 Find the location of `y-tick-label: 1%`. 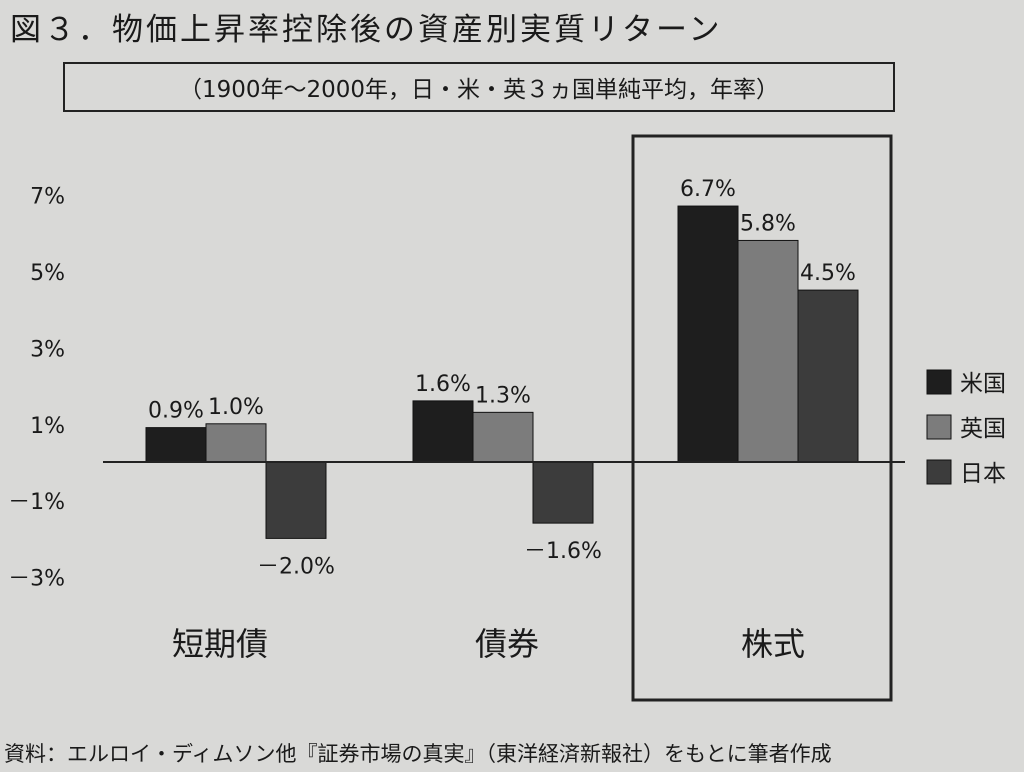

y-tick-label: 1% is located at coordinates (47, 426).